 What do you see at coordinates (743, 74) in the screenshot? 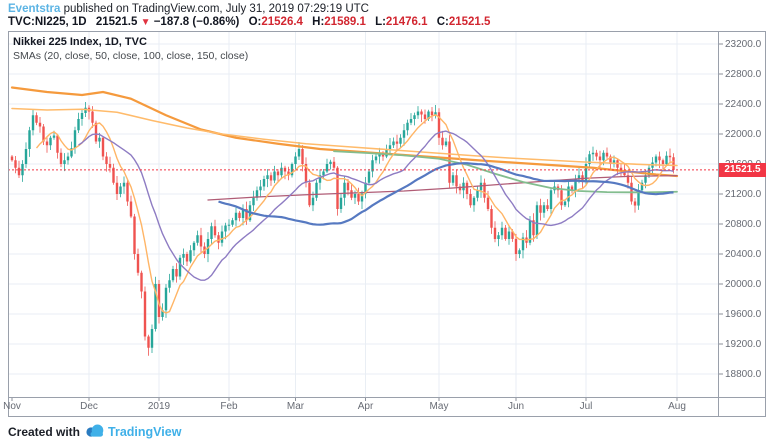
I see `y-tick-label: 22800.0` at bounding box center [743, 74].